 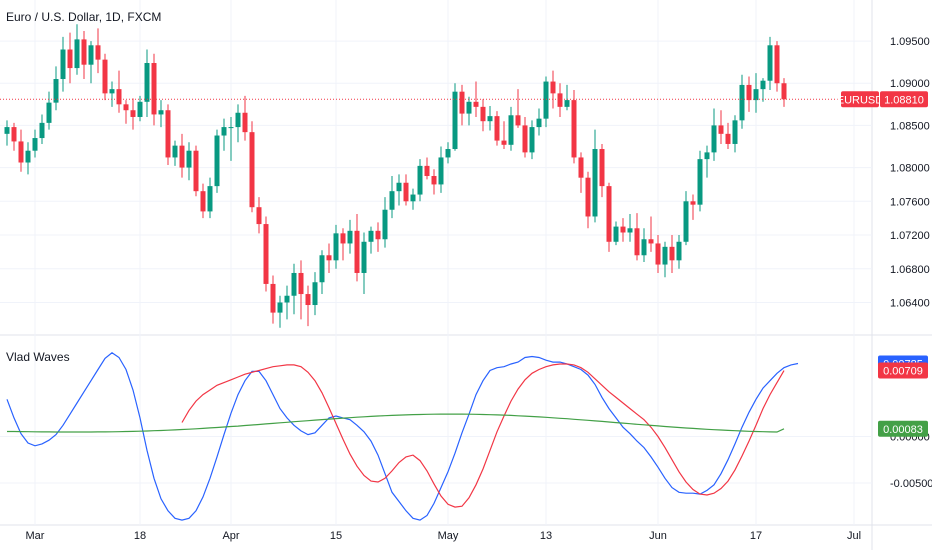 I want to click on price-tick-label: 1.07200, so click(x=910, y=236).